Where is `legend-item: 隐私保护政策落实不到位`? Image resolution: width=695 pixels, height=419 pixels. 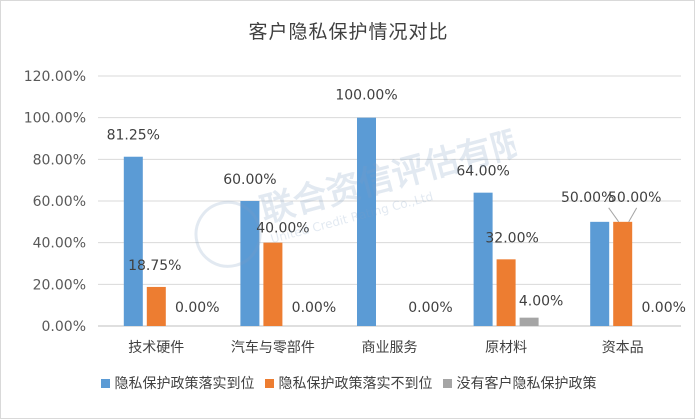
legend-item: 隐私保护政策落实不到位 is located at coordinates (348, 383).